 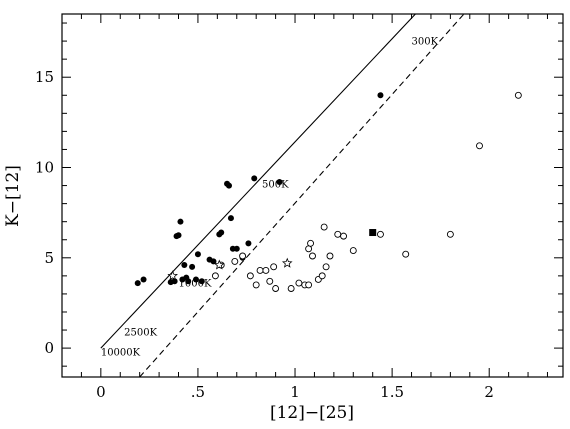 What do you see at coordinates (195, 284) in the screenshot?
I see `temperature-label: 1000K` at bounding box center [195, 284].